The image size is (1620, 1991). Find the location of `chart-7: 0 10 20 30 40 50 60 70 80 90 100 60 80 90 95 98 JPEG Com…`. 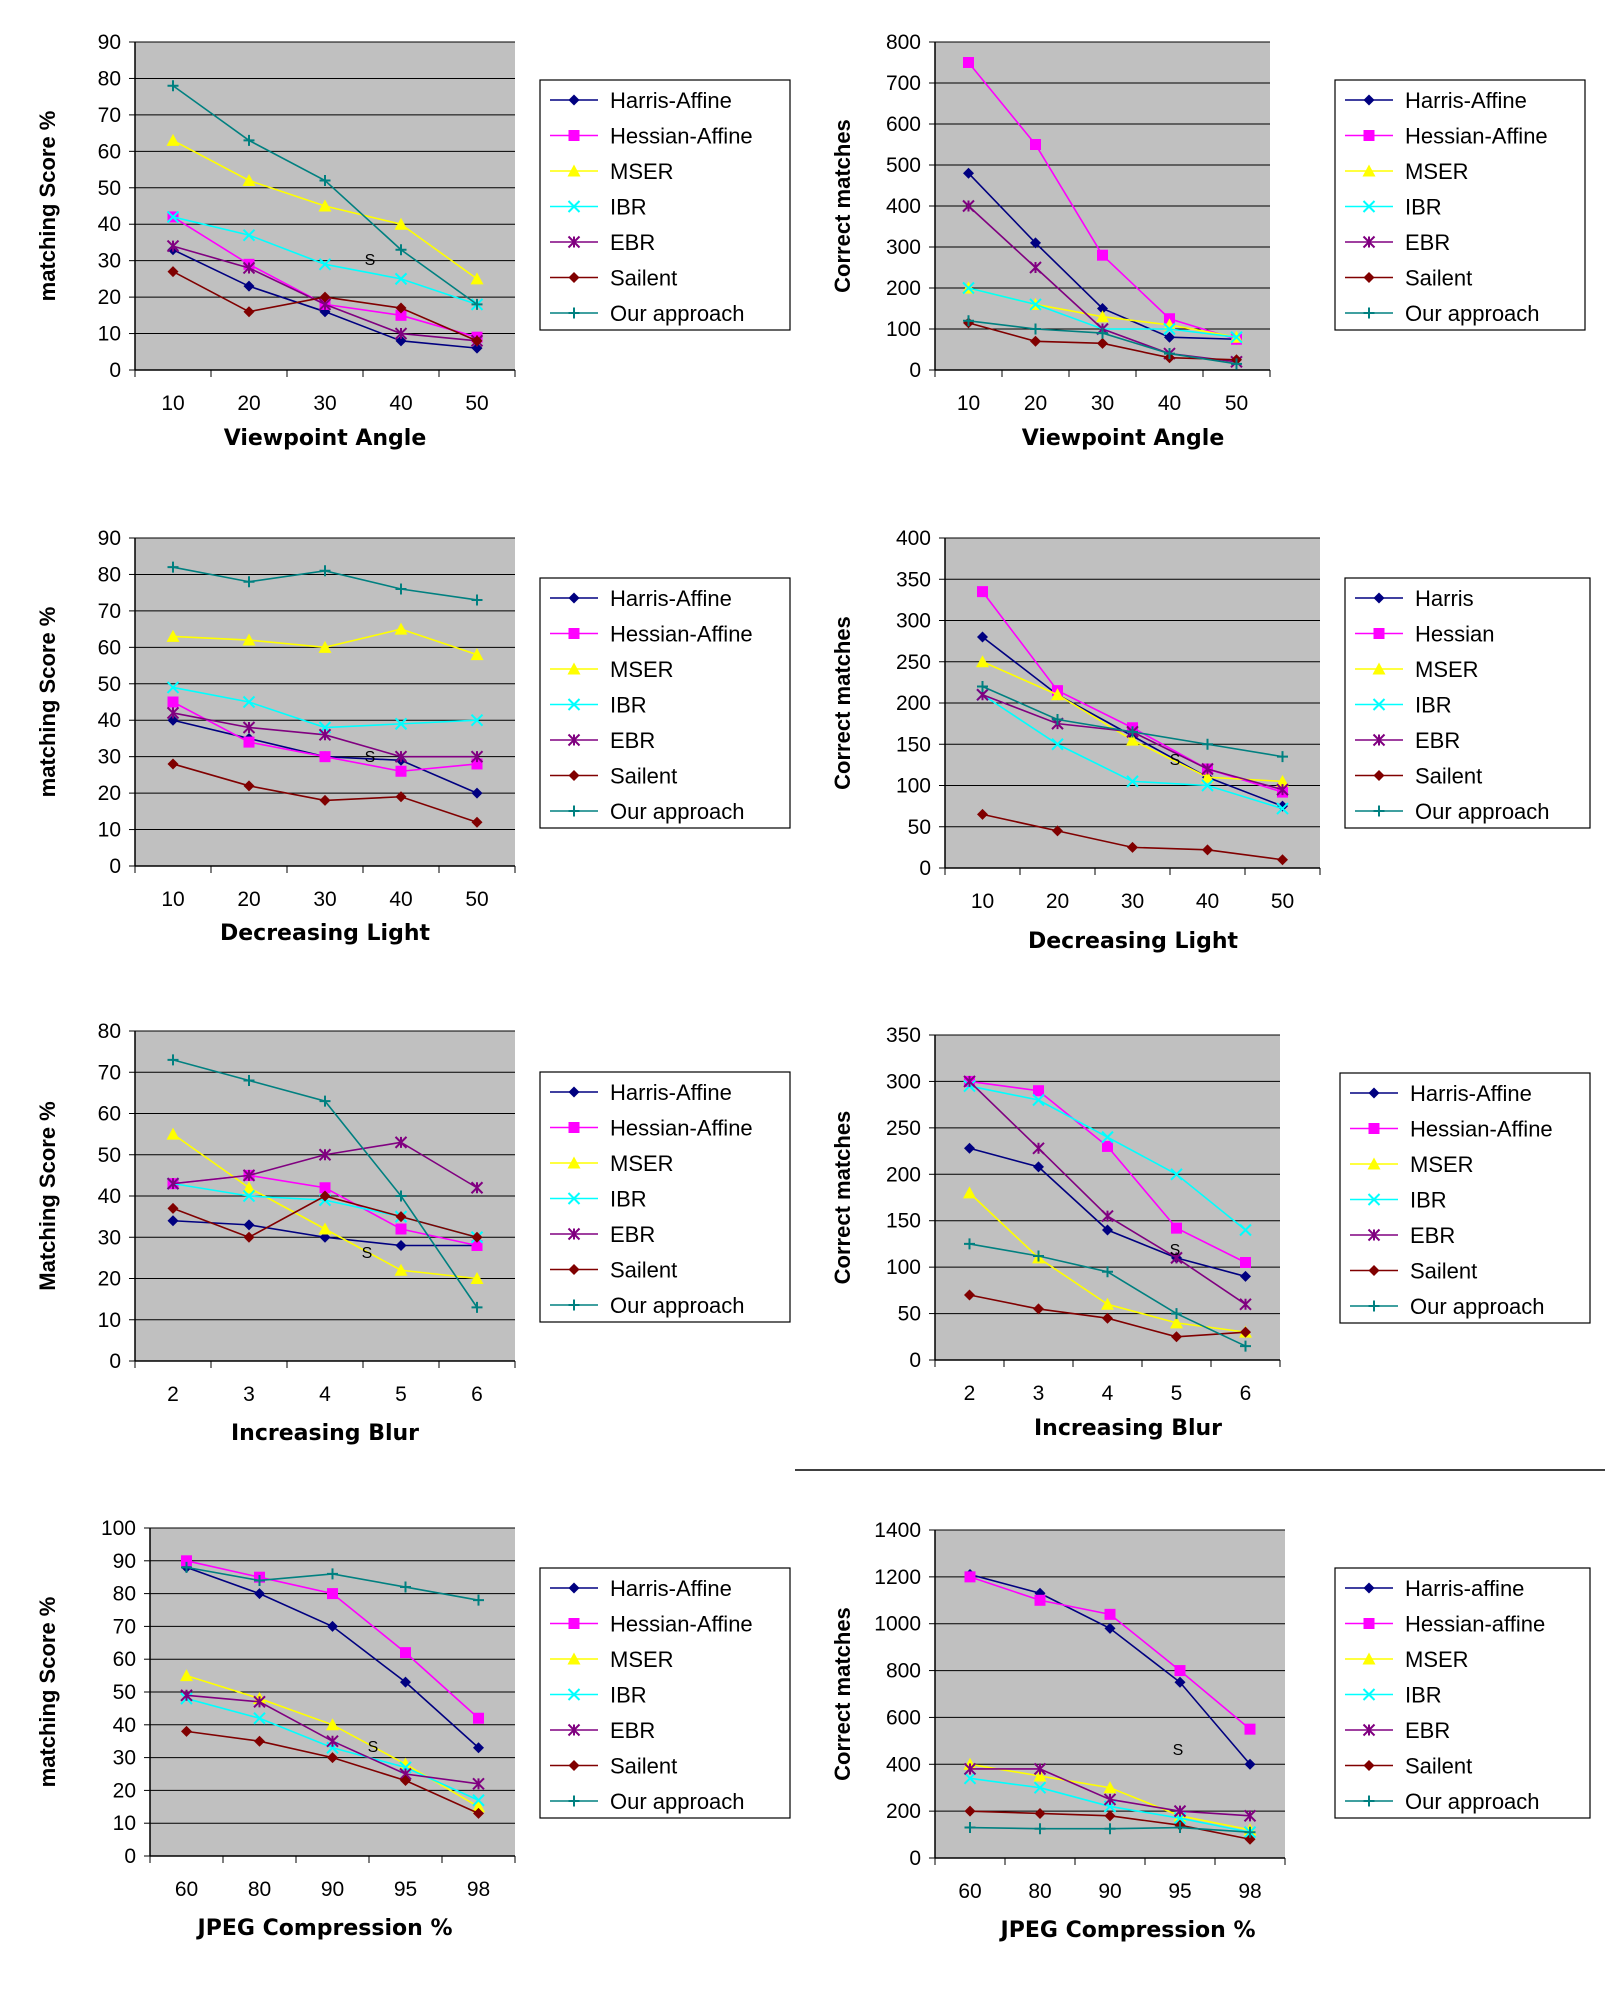

chart-7: 0 10 20 30 40 50 60 70 80 90 100 60 80 90 95 98 JPEG Com… is located at coordinates (413, 1729).